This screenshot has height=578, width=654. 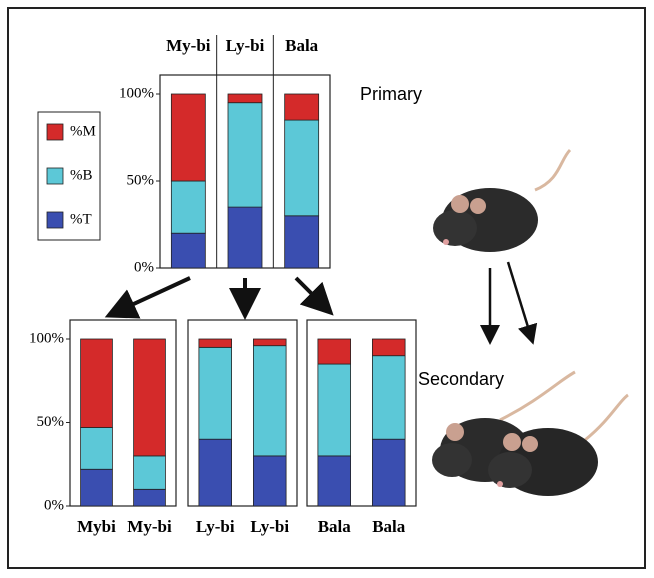 What do you see at coordinates (321, 303) in the screenshot?
I see `arrows` at bounding box center [321, 303].